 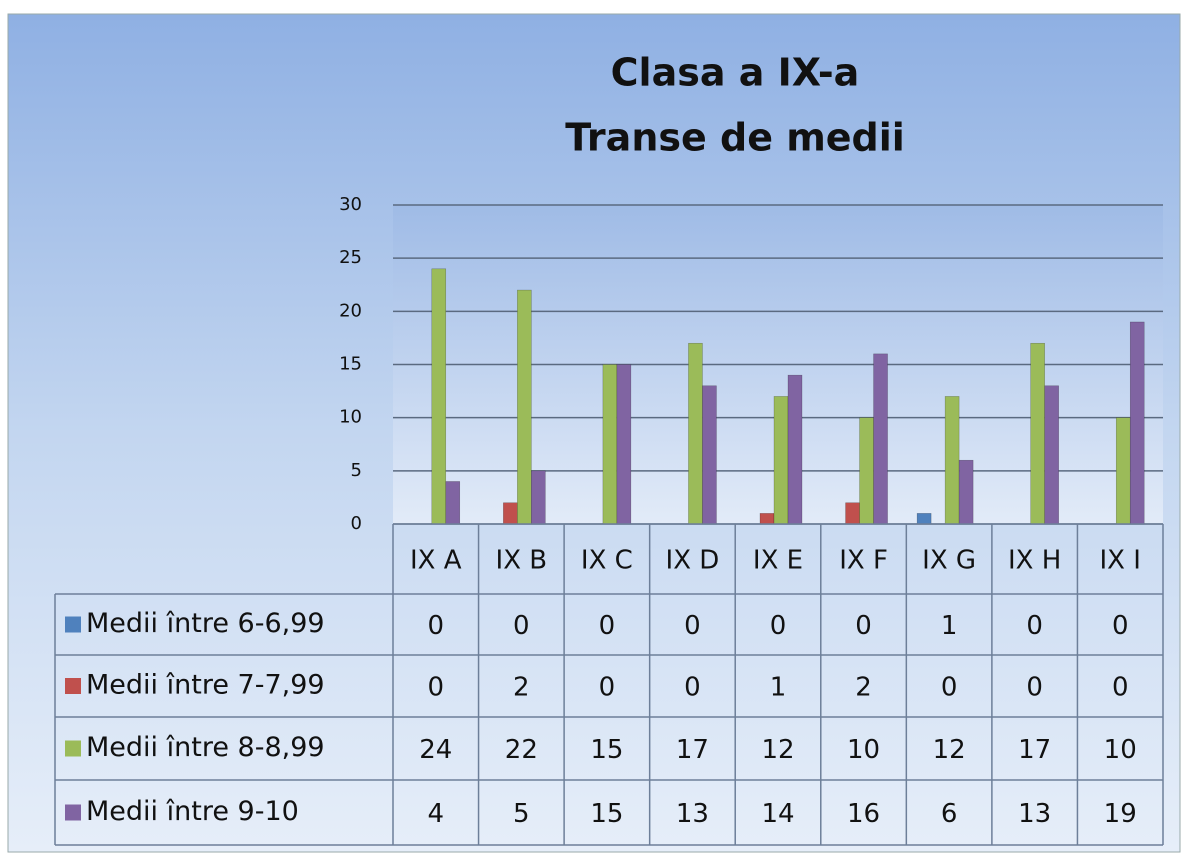 I want to click on legend-label: Medii între 7-7,99, so click(x=205, y=685).